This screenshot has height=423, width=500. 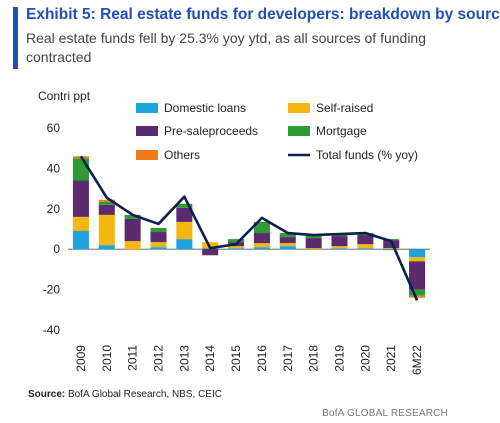 I want to click on source-note: Source: BofA Global Research, NBS, CEIC, so click(x=125, y=394).